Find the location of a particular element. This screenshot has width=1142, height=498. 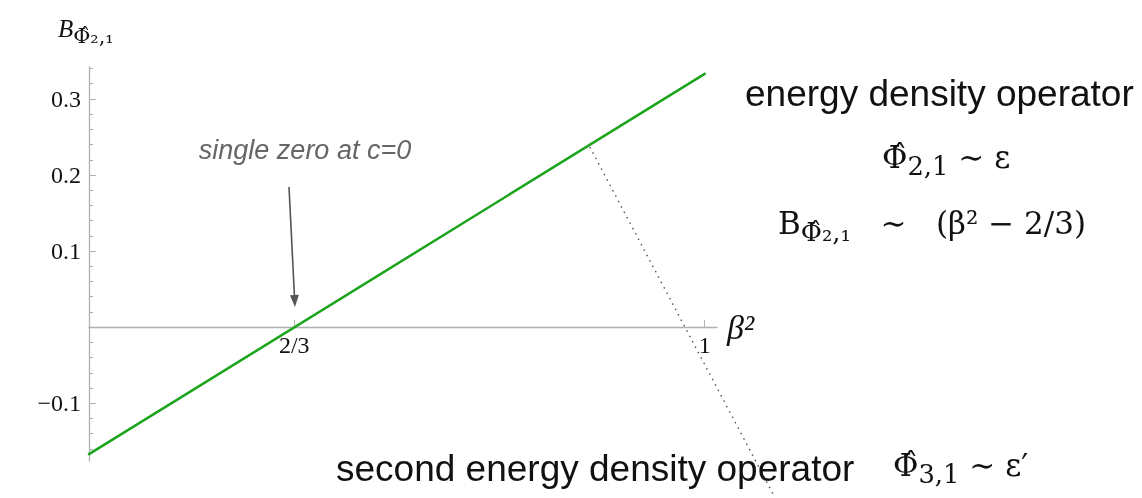

text: Φ̂$_{2,1}$ ∼ ε is located at coordinates (946, 161).